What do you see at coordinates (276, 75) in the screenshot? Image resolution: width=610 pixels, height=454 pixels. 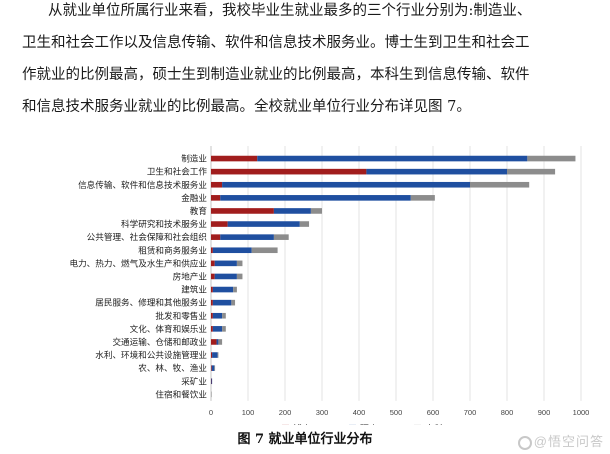 I see `paragraph-line-3: 作就业的比例最高，硕士生到制造业就业的比例最高，本科生到信息传输、软件` at bounding box center [276, 75].